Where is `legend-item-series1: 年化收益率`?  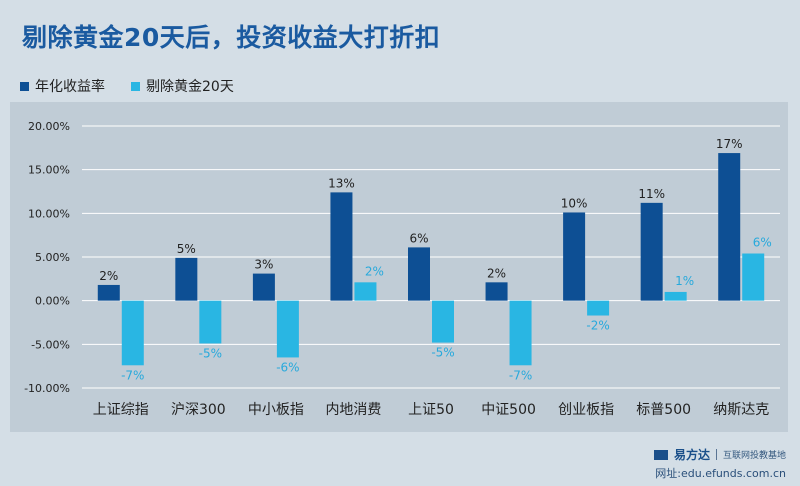
legend-item-series1: 年化收益率 is located at coordinates (62, 86).